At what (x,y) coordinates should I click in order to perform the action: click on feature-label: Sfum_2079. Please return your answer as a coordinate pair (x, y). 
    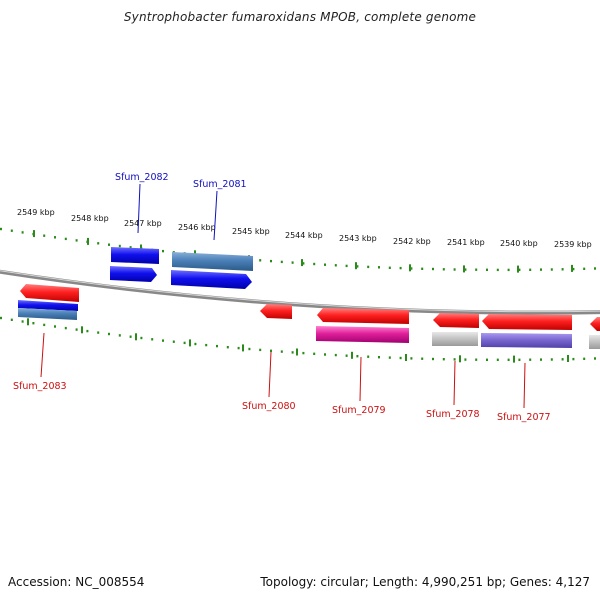
    Looking at the image, I should click on (359, 410).